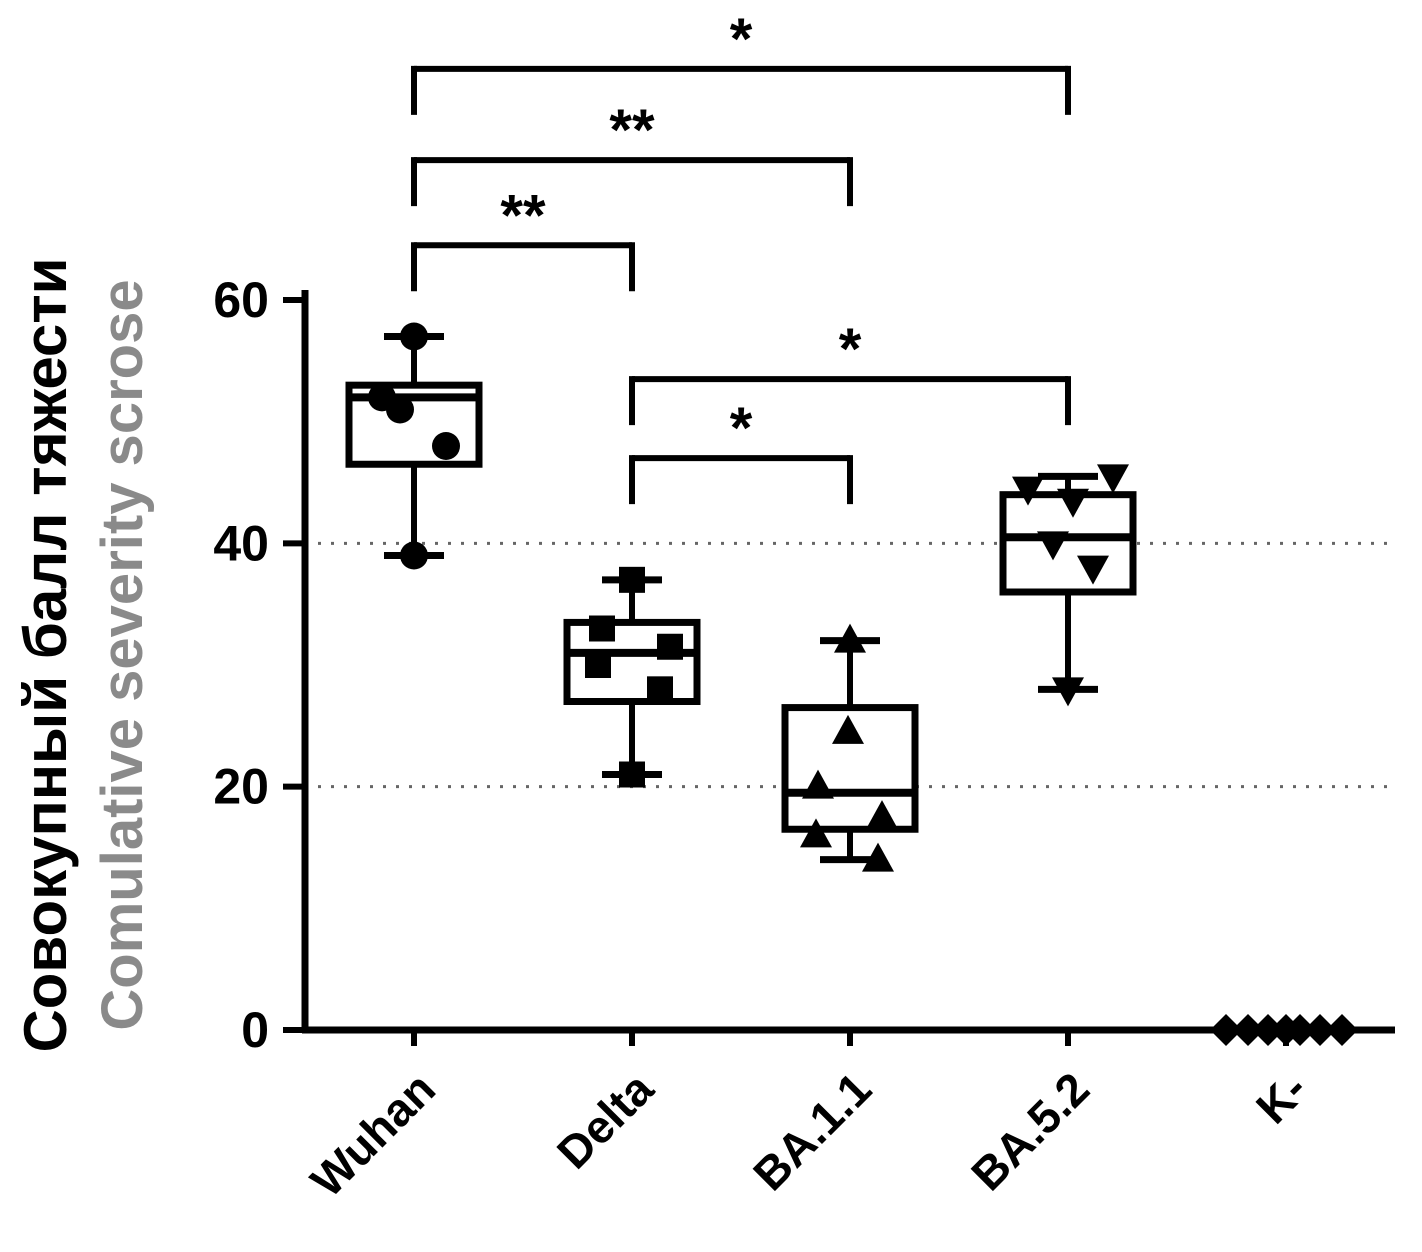  What do you see at coordinates (241, 300) in the screenshot?
I see `y-tick-label: 60` at bounding box center [241, 300].